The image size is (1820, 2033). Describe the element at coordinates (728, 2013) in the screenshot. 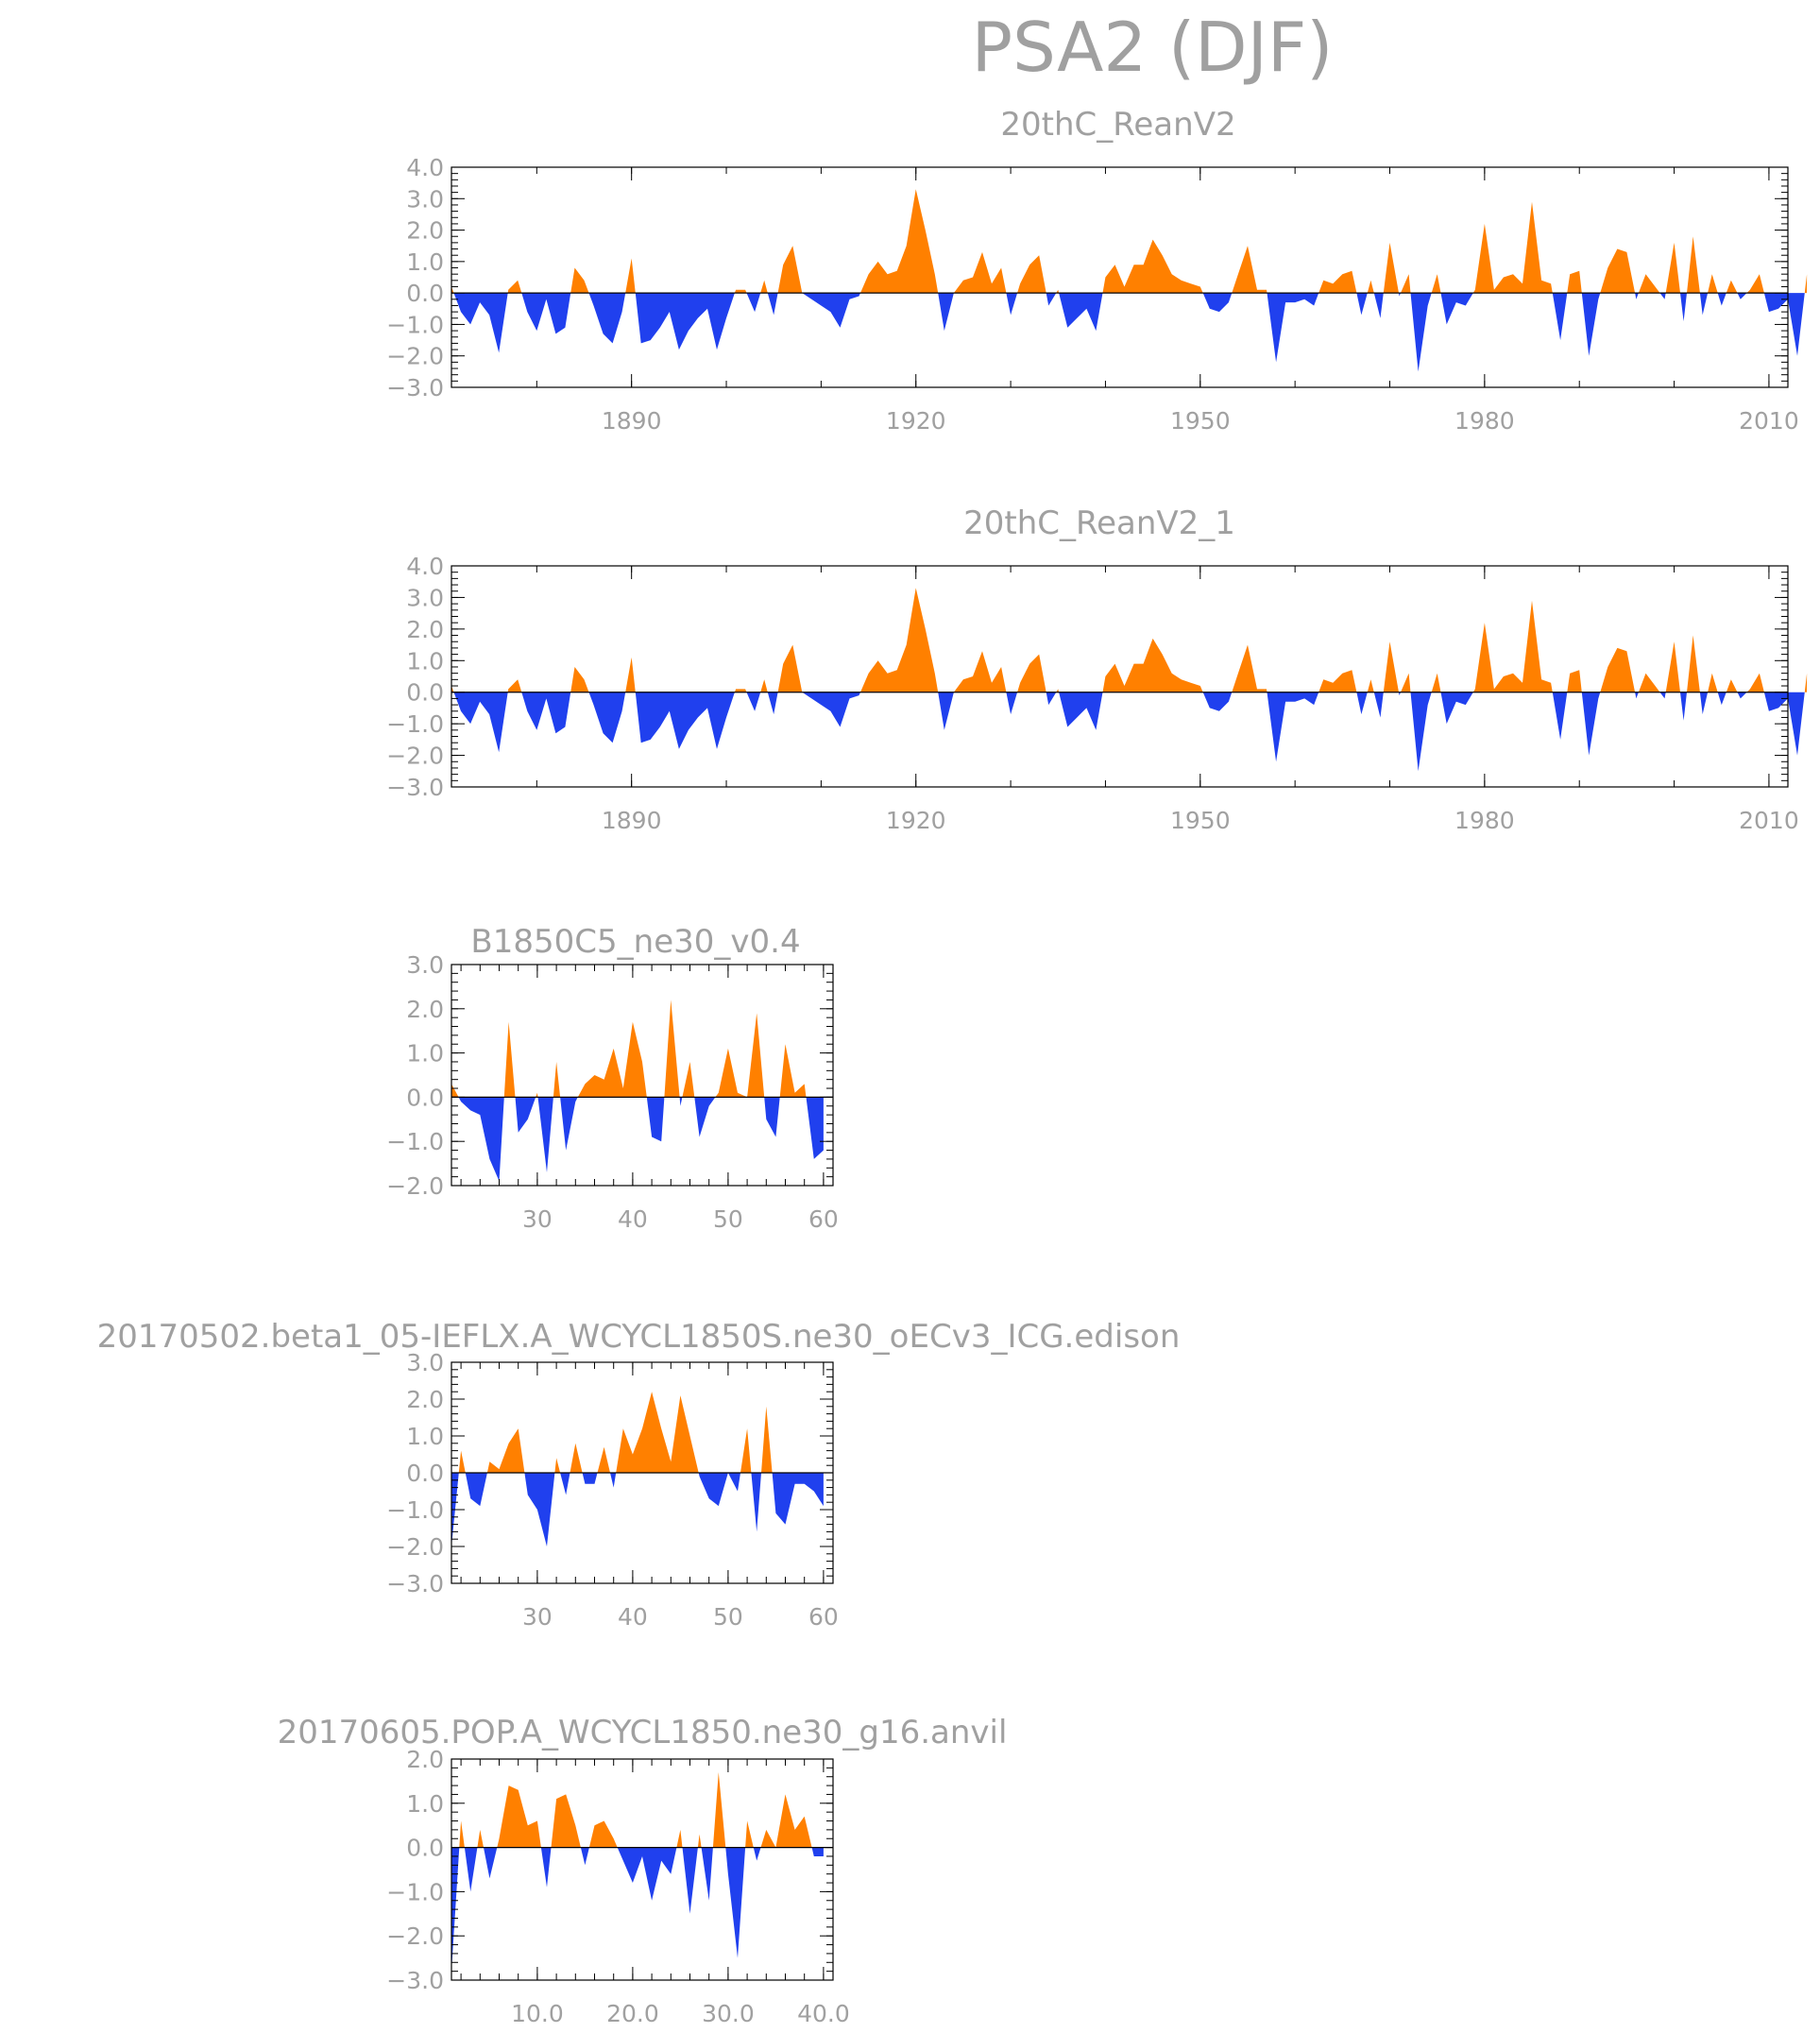

I see `x-tick-label: 30.0` at that location.